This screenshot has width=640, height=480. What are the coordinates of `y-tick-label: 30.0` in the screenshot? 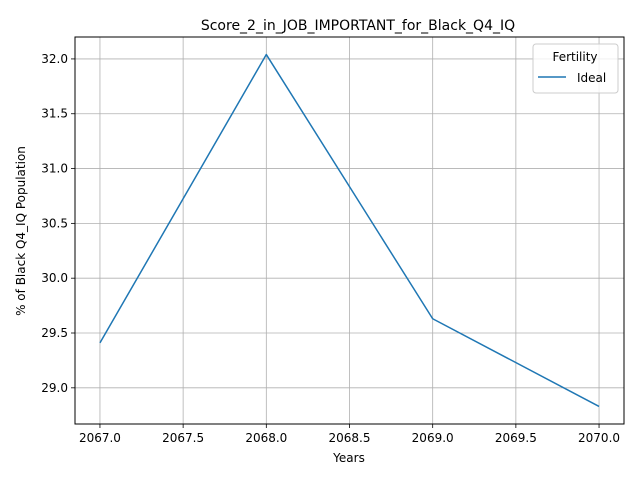 It's located at (54, 278).